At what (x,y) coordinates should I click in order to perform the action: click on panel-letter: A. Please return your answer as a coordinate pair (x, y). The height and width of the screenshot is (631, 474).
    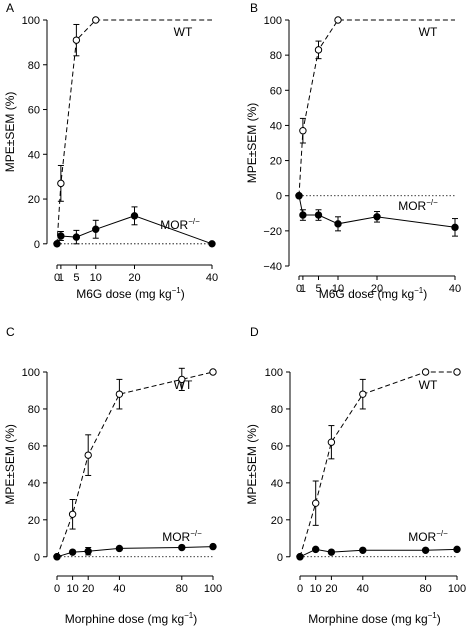
    Looking at the image, I should click on (10, 8).